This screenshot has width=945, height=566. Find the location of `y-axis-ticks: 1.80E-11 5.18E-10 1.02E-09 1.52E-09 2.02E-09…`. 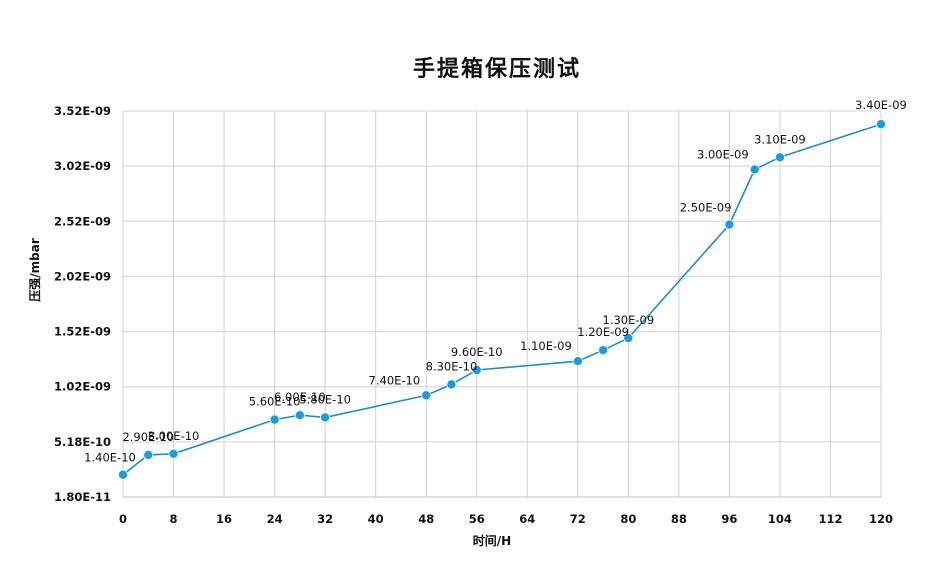

y-axis-ticks: 1.80E-11 5.18E-10 1.02E-09 1.52E-09 2.02E-09… is located at coordinates (82, 304).